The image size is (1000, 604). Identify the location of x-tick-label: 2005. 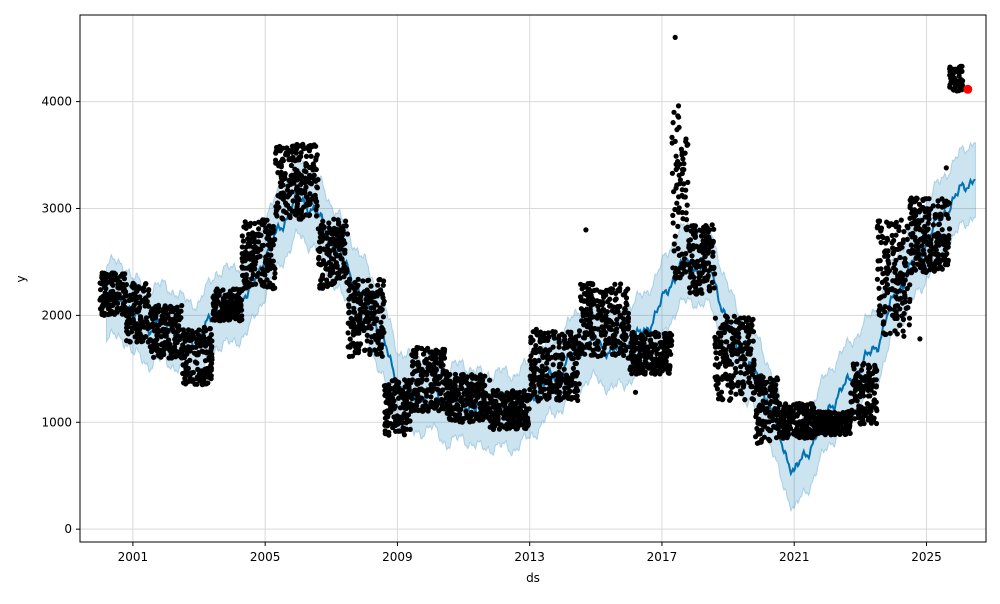
(265, 557).